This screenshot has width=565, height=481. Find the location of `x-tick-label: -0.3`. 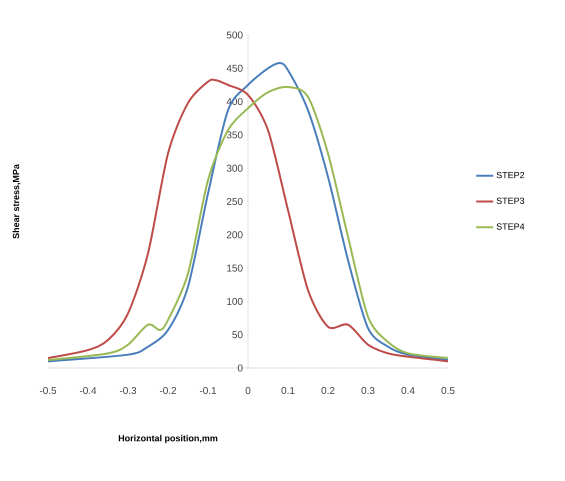

x-tick-label: -0.3 is located at coordinates (128, 390).